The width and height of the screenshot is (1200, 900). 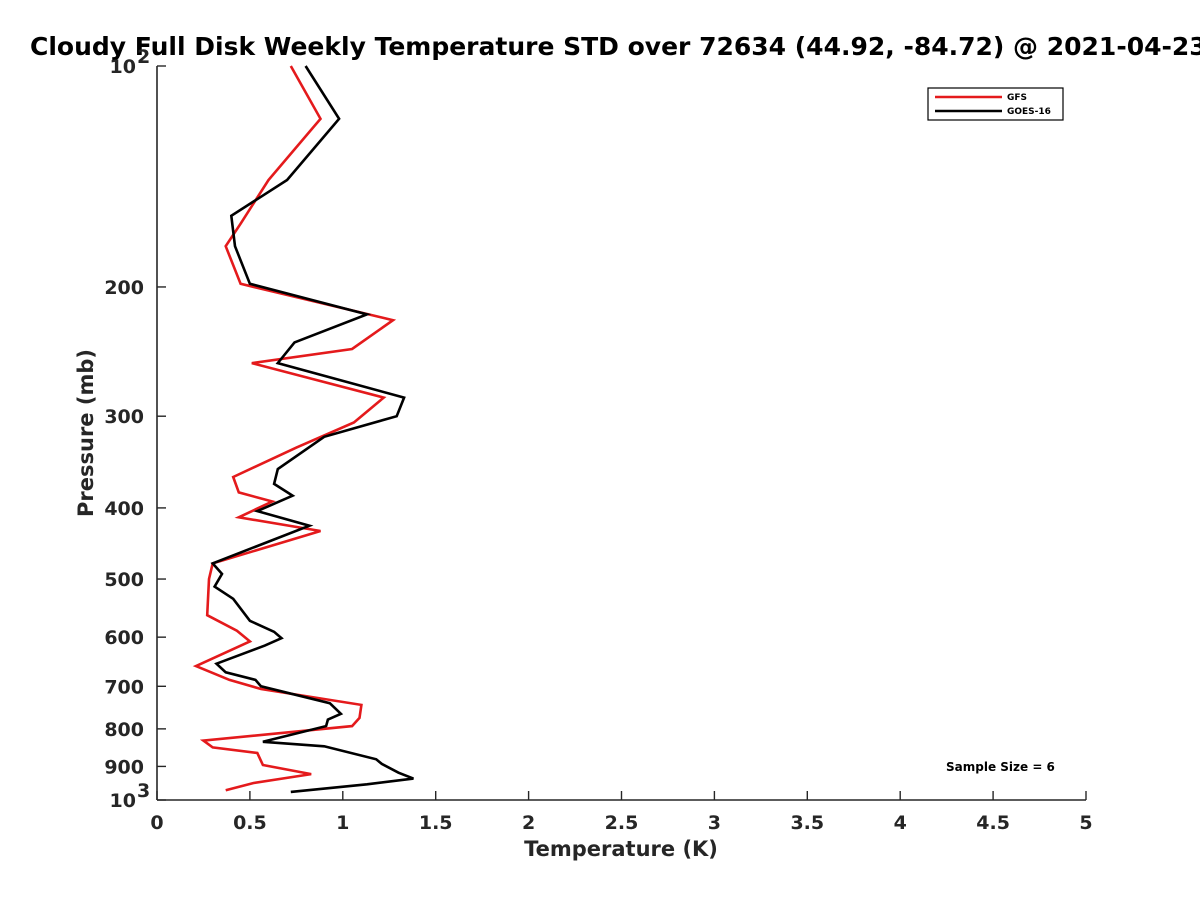 What do you see at coordinates (1085, 823) in the screenshot?
I see `x-tick-label: 5` at bounding box center [1085, 823].